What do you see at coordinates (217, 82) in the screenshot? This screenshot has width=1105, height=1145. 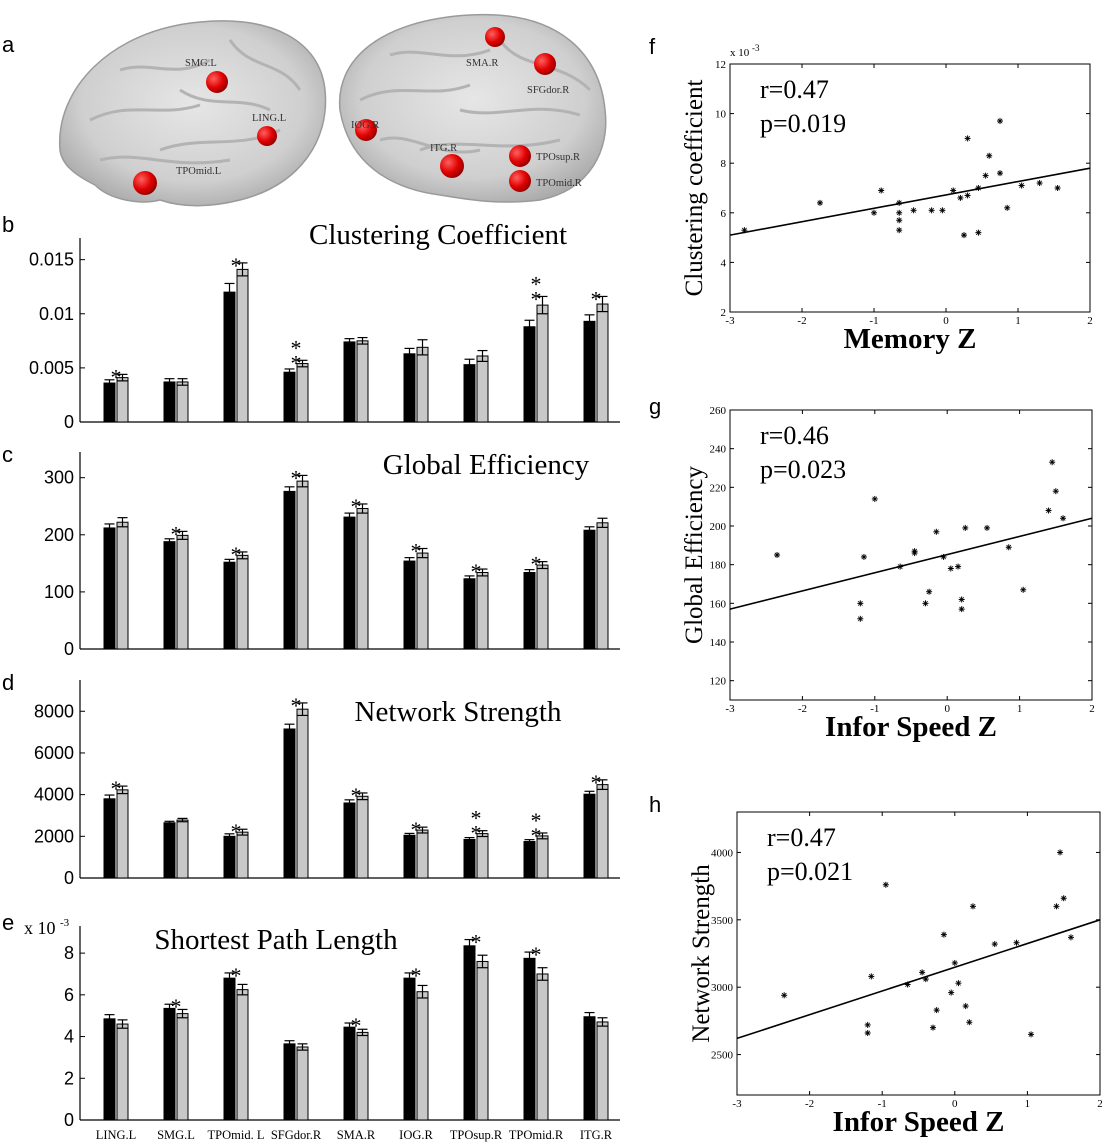 I see `brain-node-smg-l` at bounding box center [217, 82].